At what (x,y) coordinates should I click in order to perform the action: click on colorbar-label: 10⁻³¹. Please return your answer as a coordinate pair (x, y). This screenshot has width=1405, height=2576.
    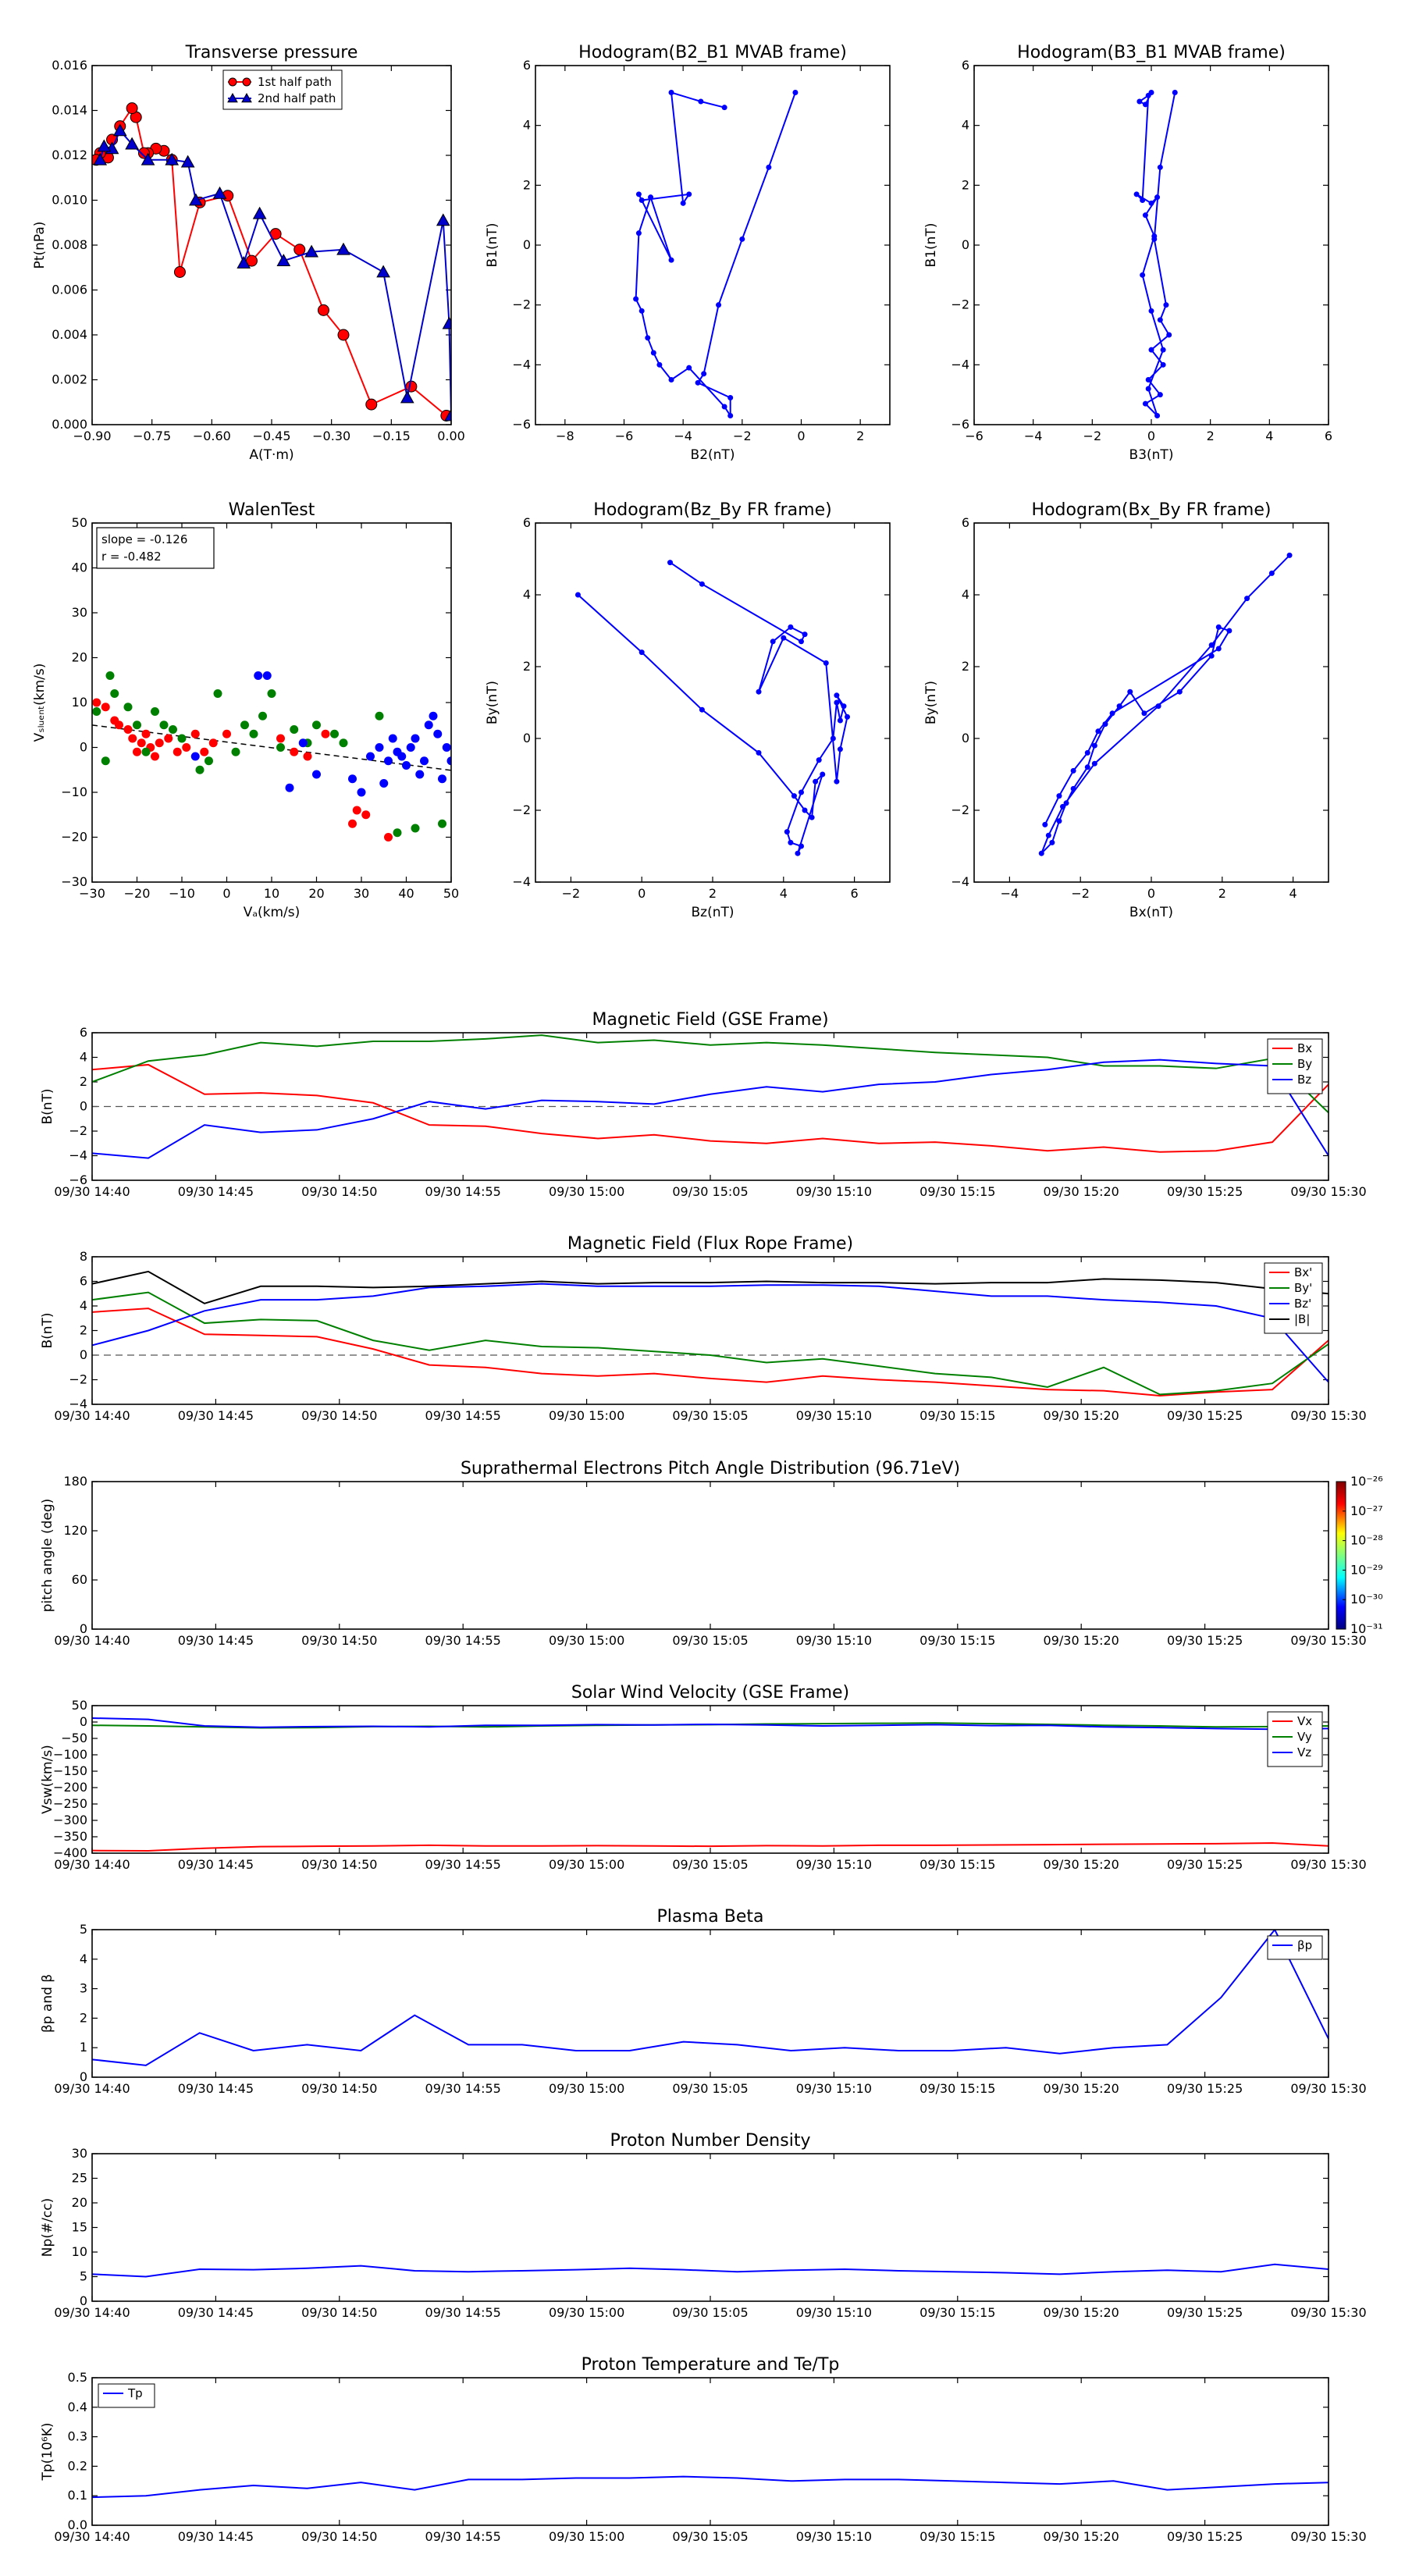
    Looking at the image, I should click on (1366, 1628).